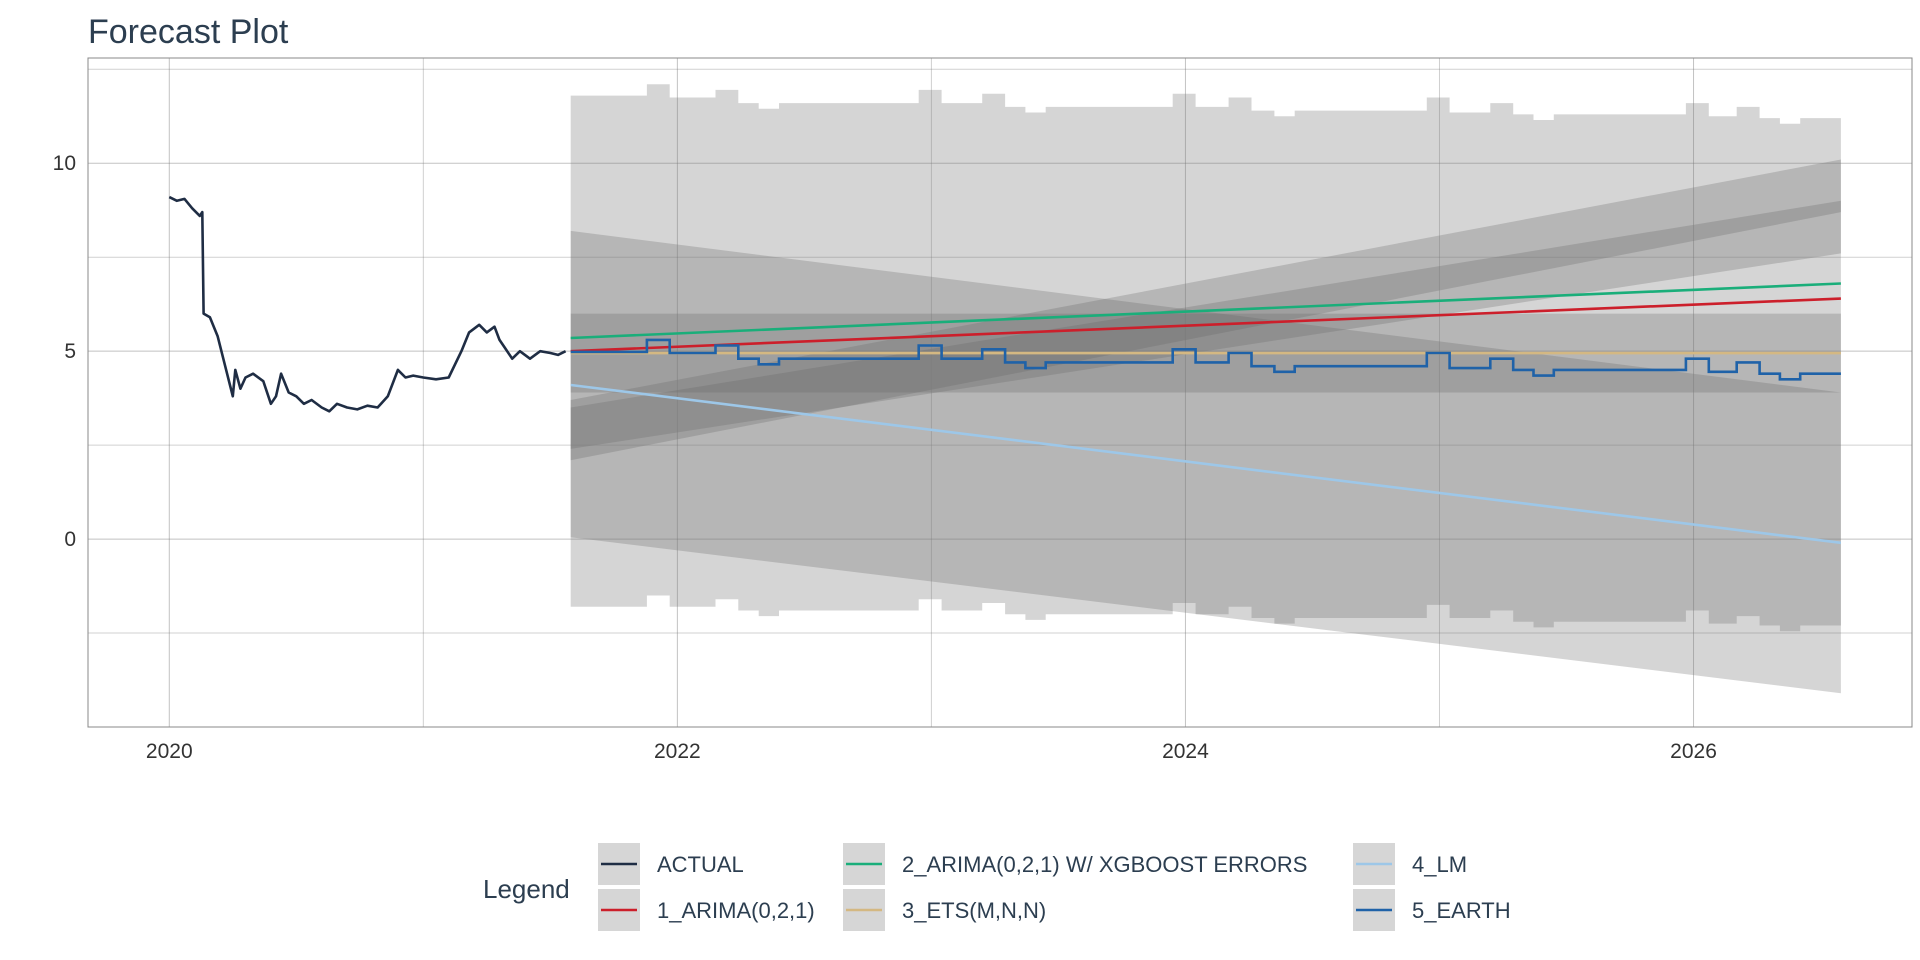  What do you see at coordinates (677, 751) in the screenshot?
I see `x-tick-label: 2022` at bounding box center [677, 751].